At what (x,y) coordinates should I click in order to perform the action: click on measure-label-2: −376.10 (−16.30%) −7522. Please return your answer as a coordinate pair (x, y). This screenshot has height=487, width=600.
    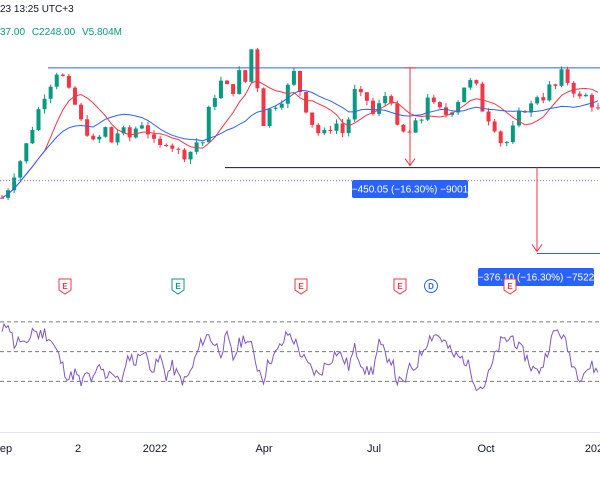
    Looking at the image, I should click on (536, 277).